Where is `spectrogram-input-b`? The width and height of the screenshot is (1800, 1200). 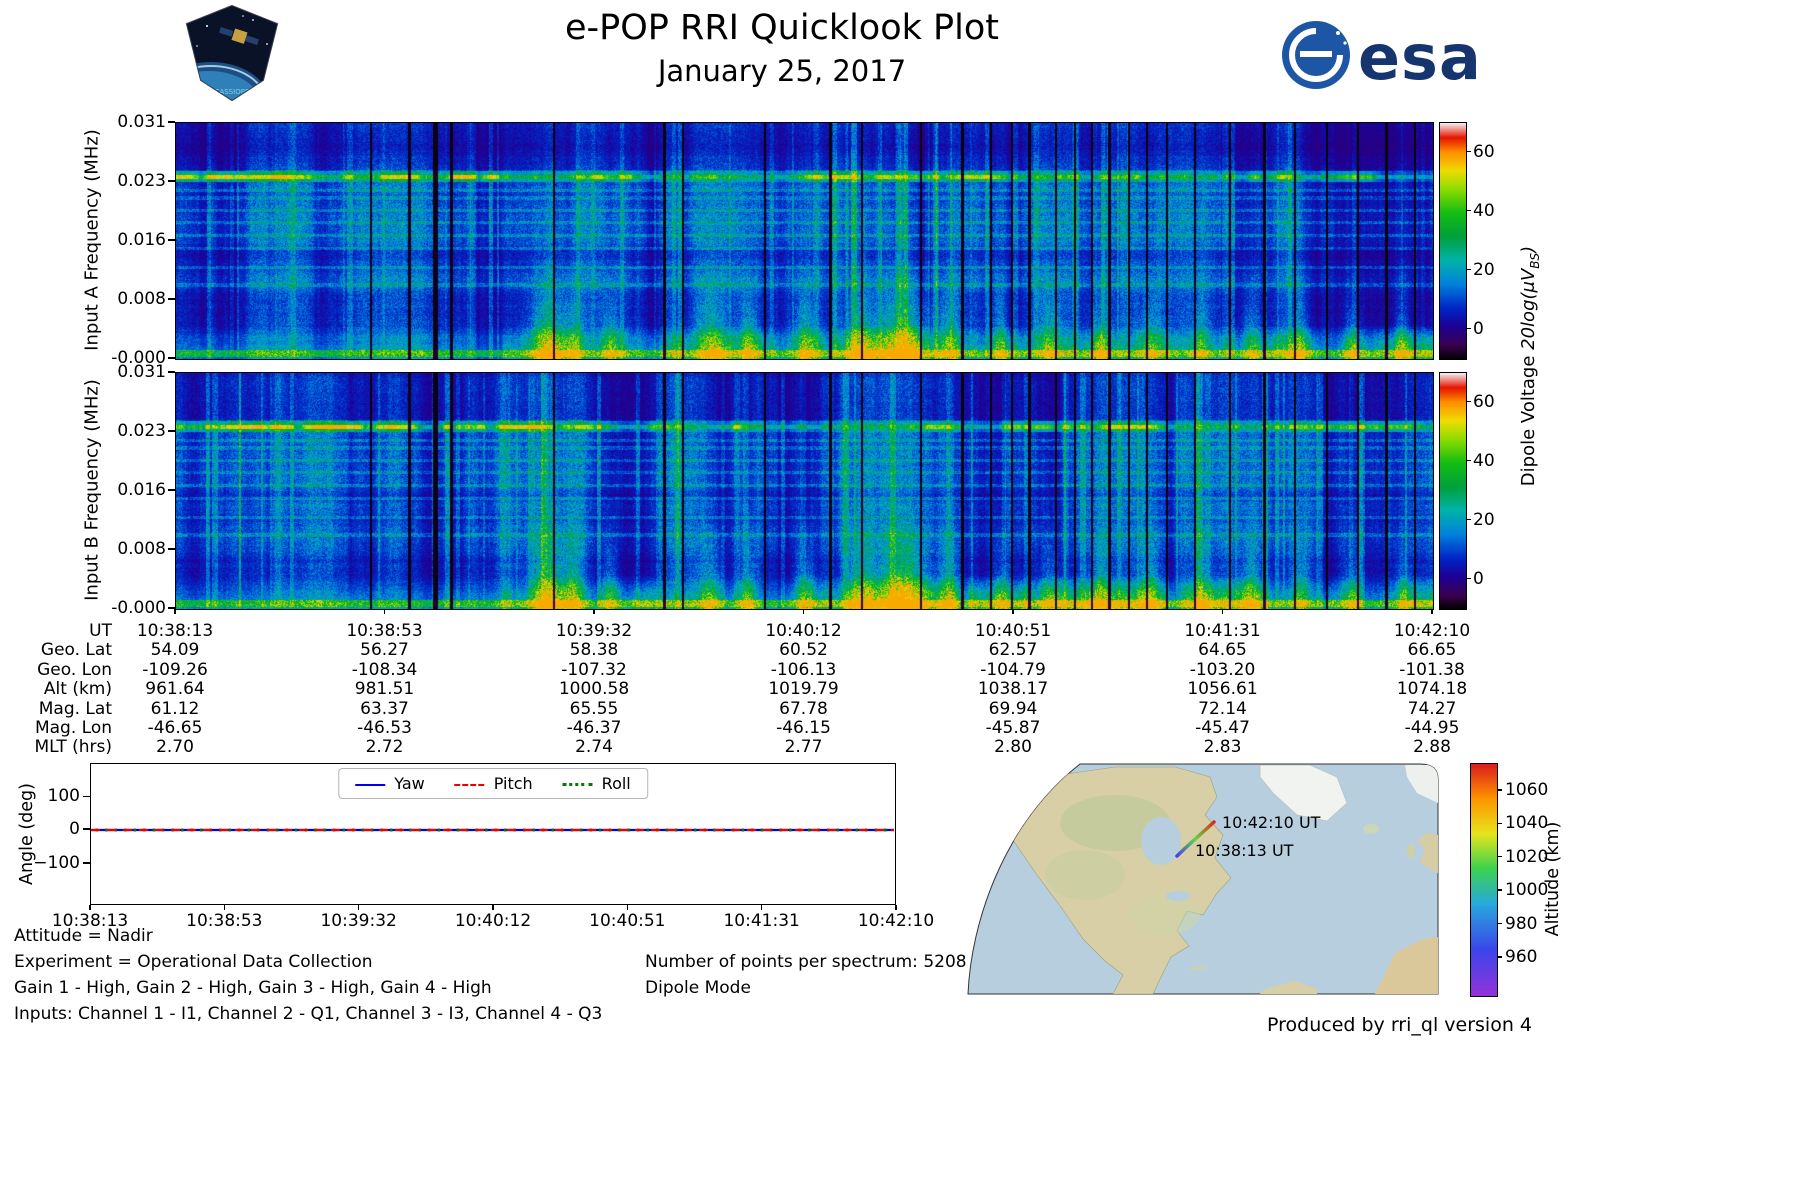
spectrogram-input-b is located at coordinates (804, 491).